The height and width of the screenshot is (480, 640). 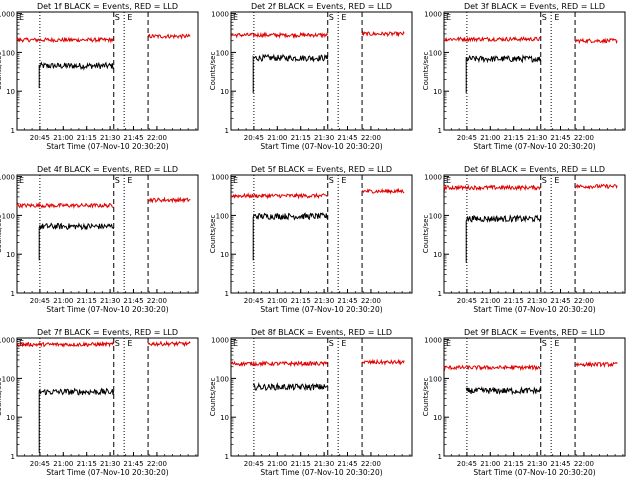 I want to click on chart-title: Det 2f BLACK = Events, RED = LLD, so click(x=321, y=6).